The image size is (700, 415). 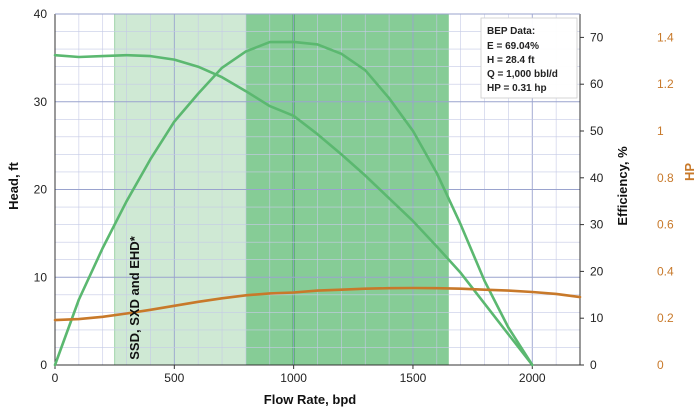 What do you see at coordinates (134, 297) in the screenshot?
I see `operating-range-label: SSD, SXD and EHD*` at bounding box center [134, 297].